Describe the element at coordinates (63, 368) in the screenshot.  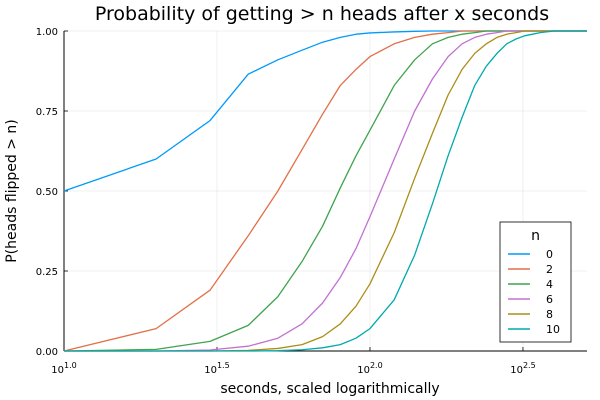
I see `x-tick-label: 101.0` at that location.